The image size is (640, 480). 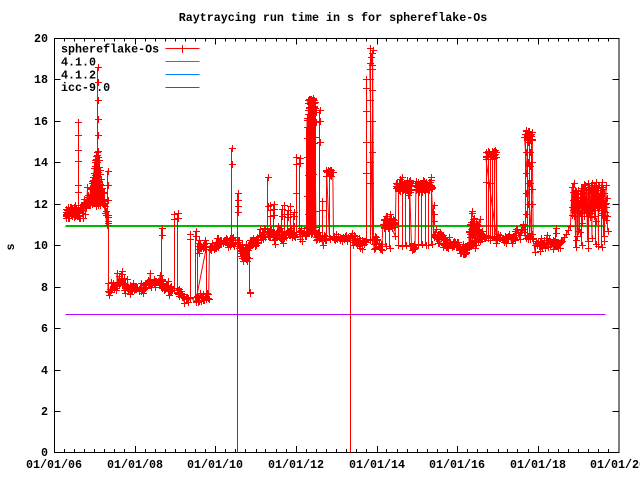 What do you see at coordinates (538, 465) in the screenshot?
I see `svg-text: 01/01/18` at bounding box center [538, 465].